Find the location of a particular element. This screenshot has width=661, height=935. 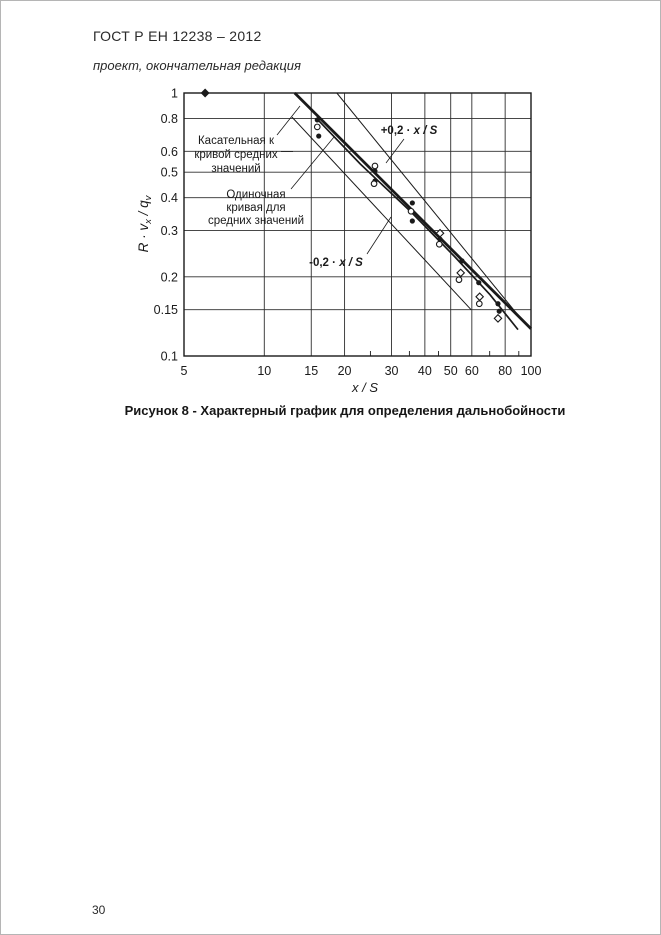

mean-curve is located at coordinates (418, 225).